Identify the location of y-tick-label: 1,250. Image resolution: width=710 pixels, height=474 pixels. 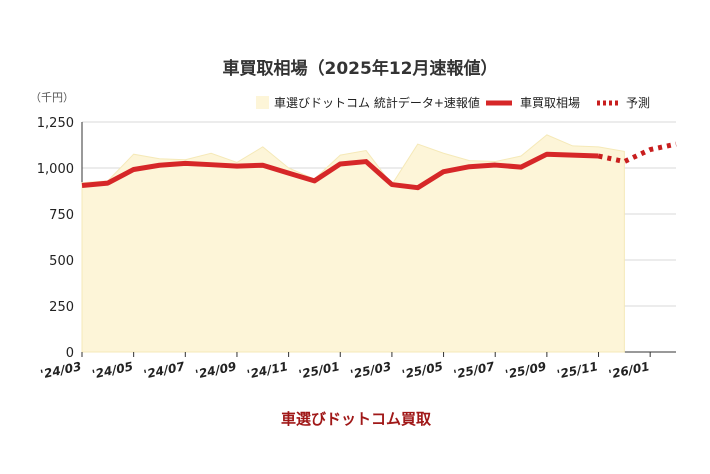
(55, 123).